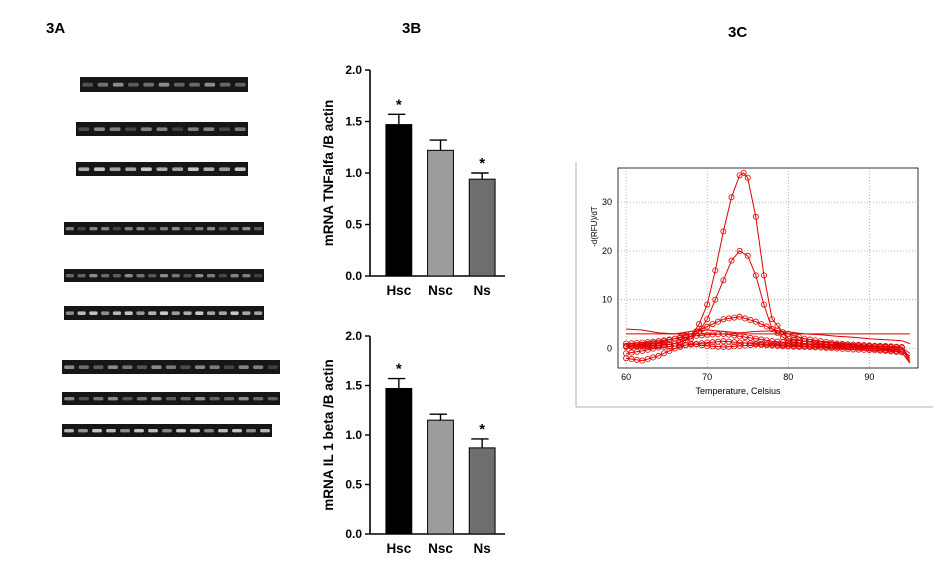  I want to click on panel-label-3b: 3B, so click(412, 28).